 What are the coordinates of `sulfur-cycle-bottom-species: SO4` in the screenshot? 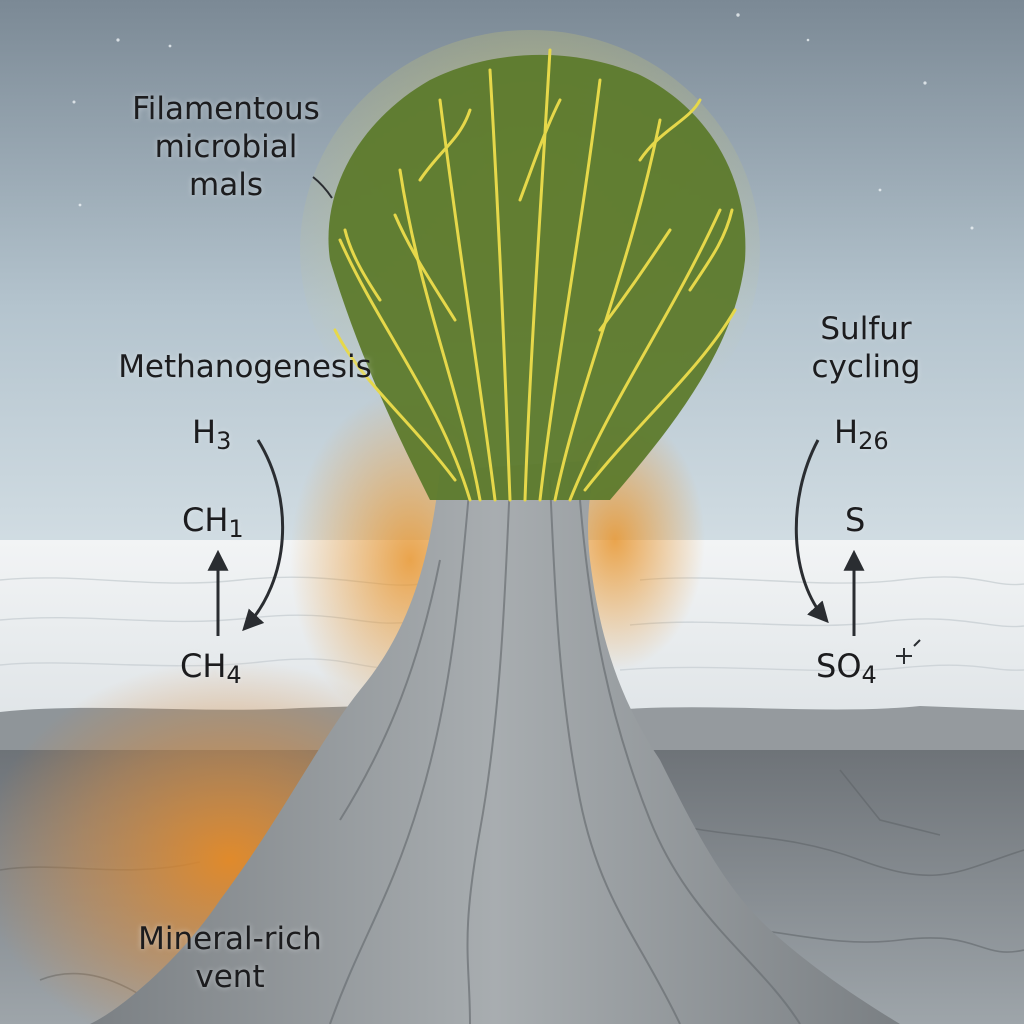 It's located at (846, 670).